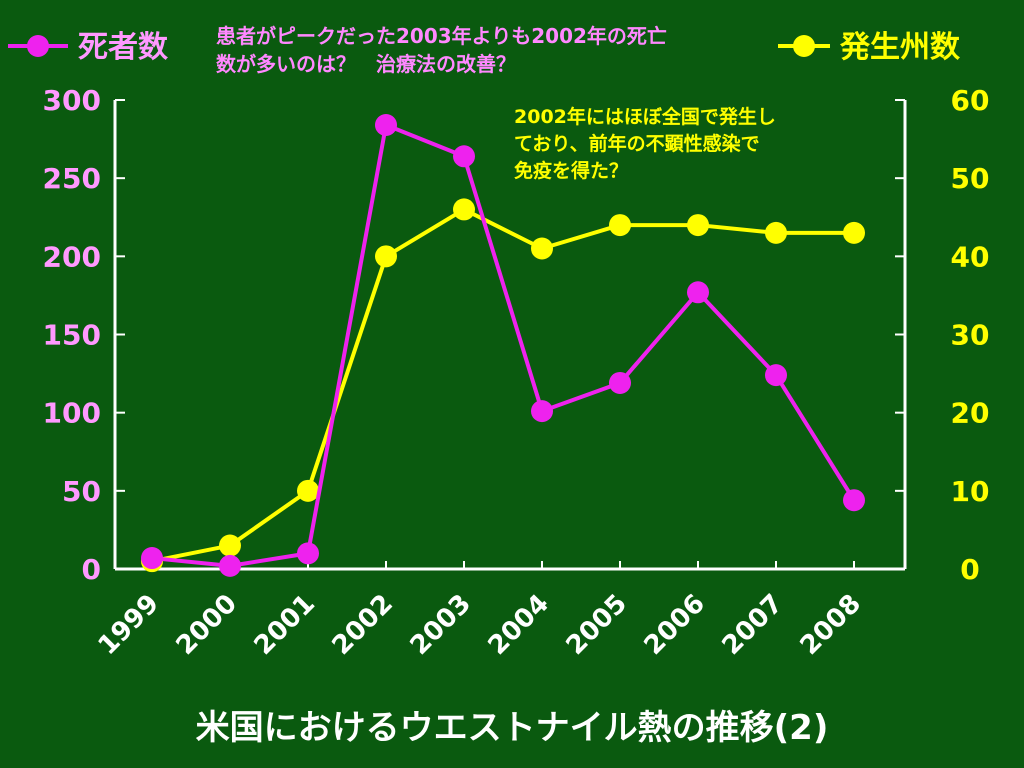 This screenshot has height=768, width=1024. What do you see at coordinates (72, 100) in the screenshot?
I see `y-left-tick-label: 300` at bounding box center [72, 100].